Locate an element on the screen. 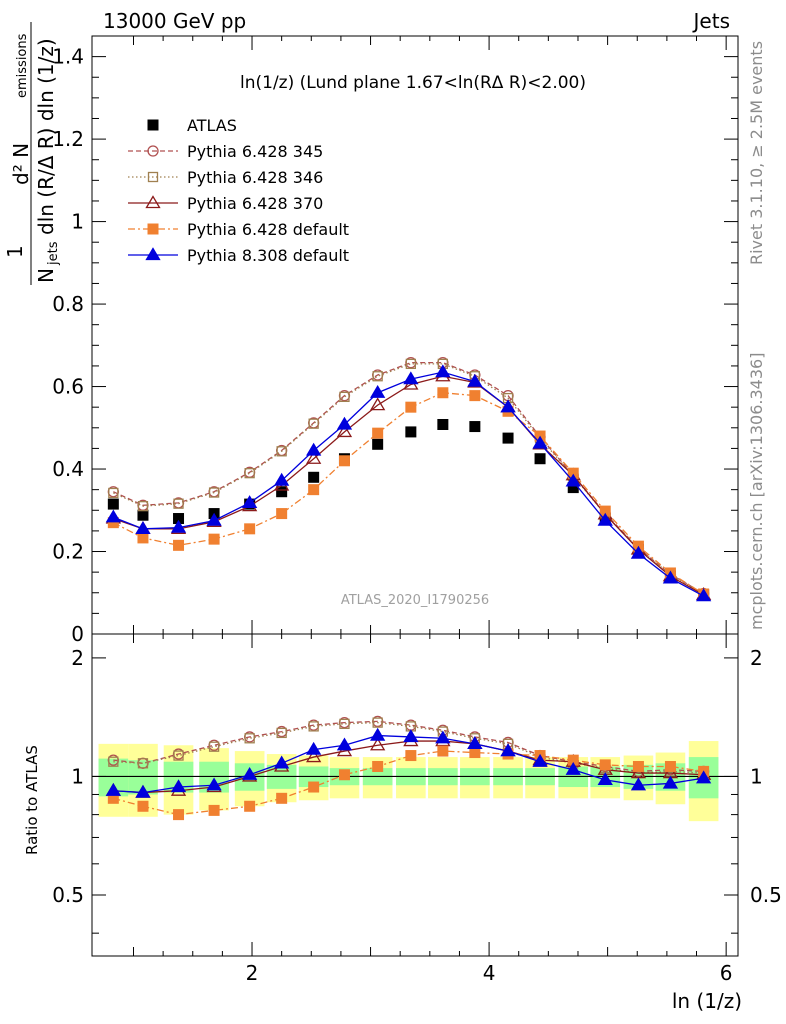  legend-label: Pythia 6.428 default is located at coordinates (268, 229).